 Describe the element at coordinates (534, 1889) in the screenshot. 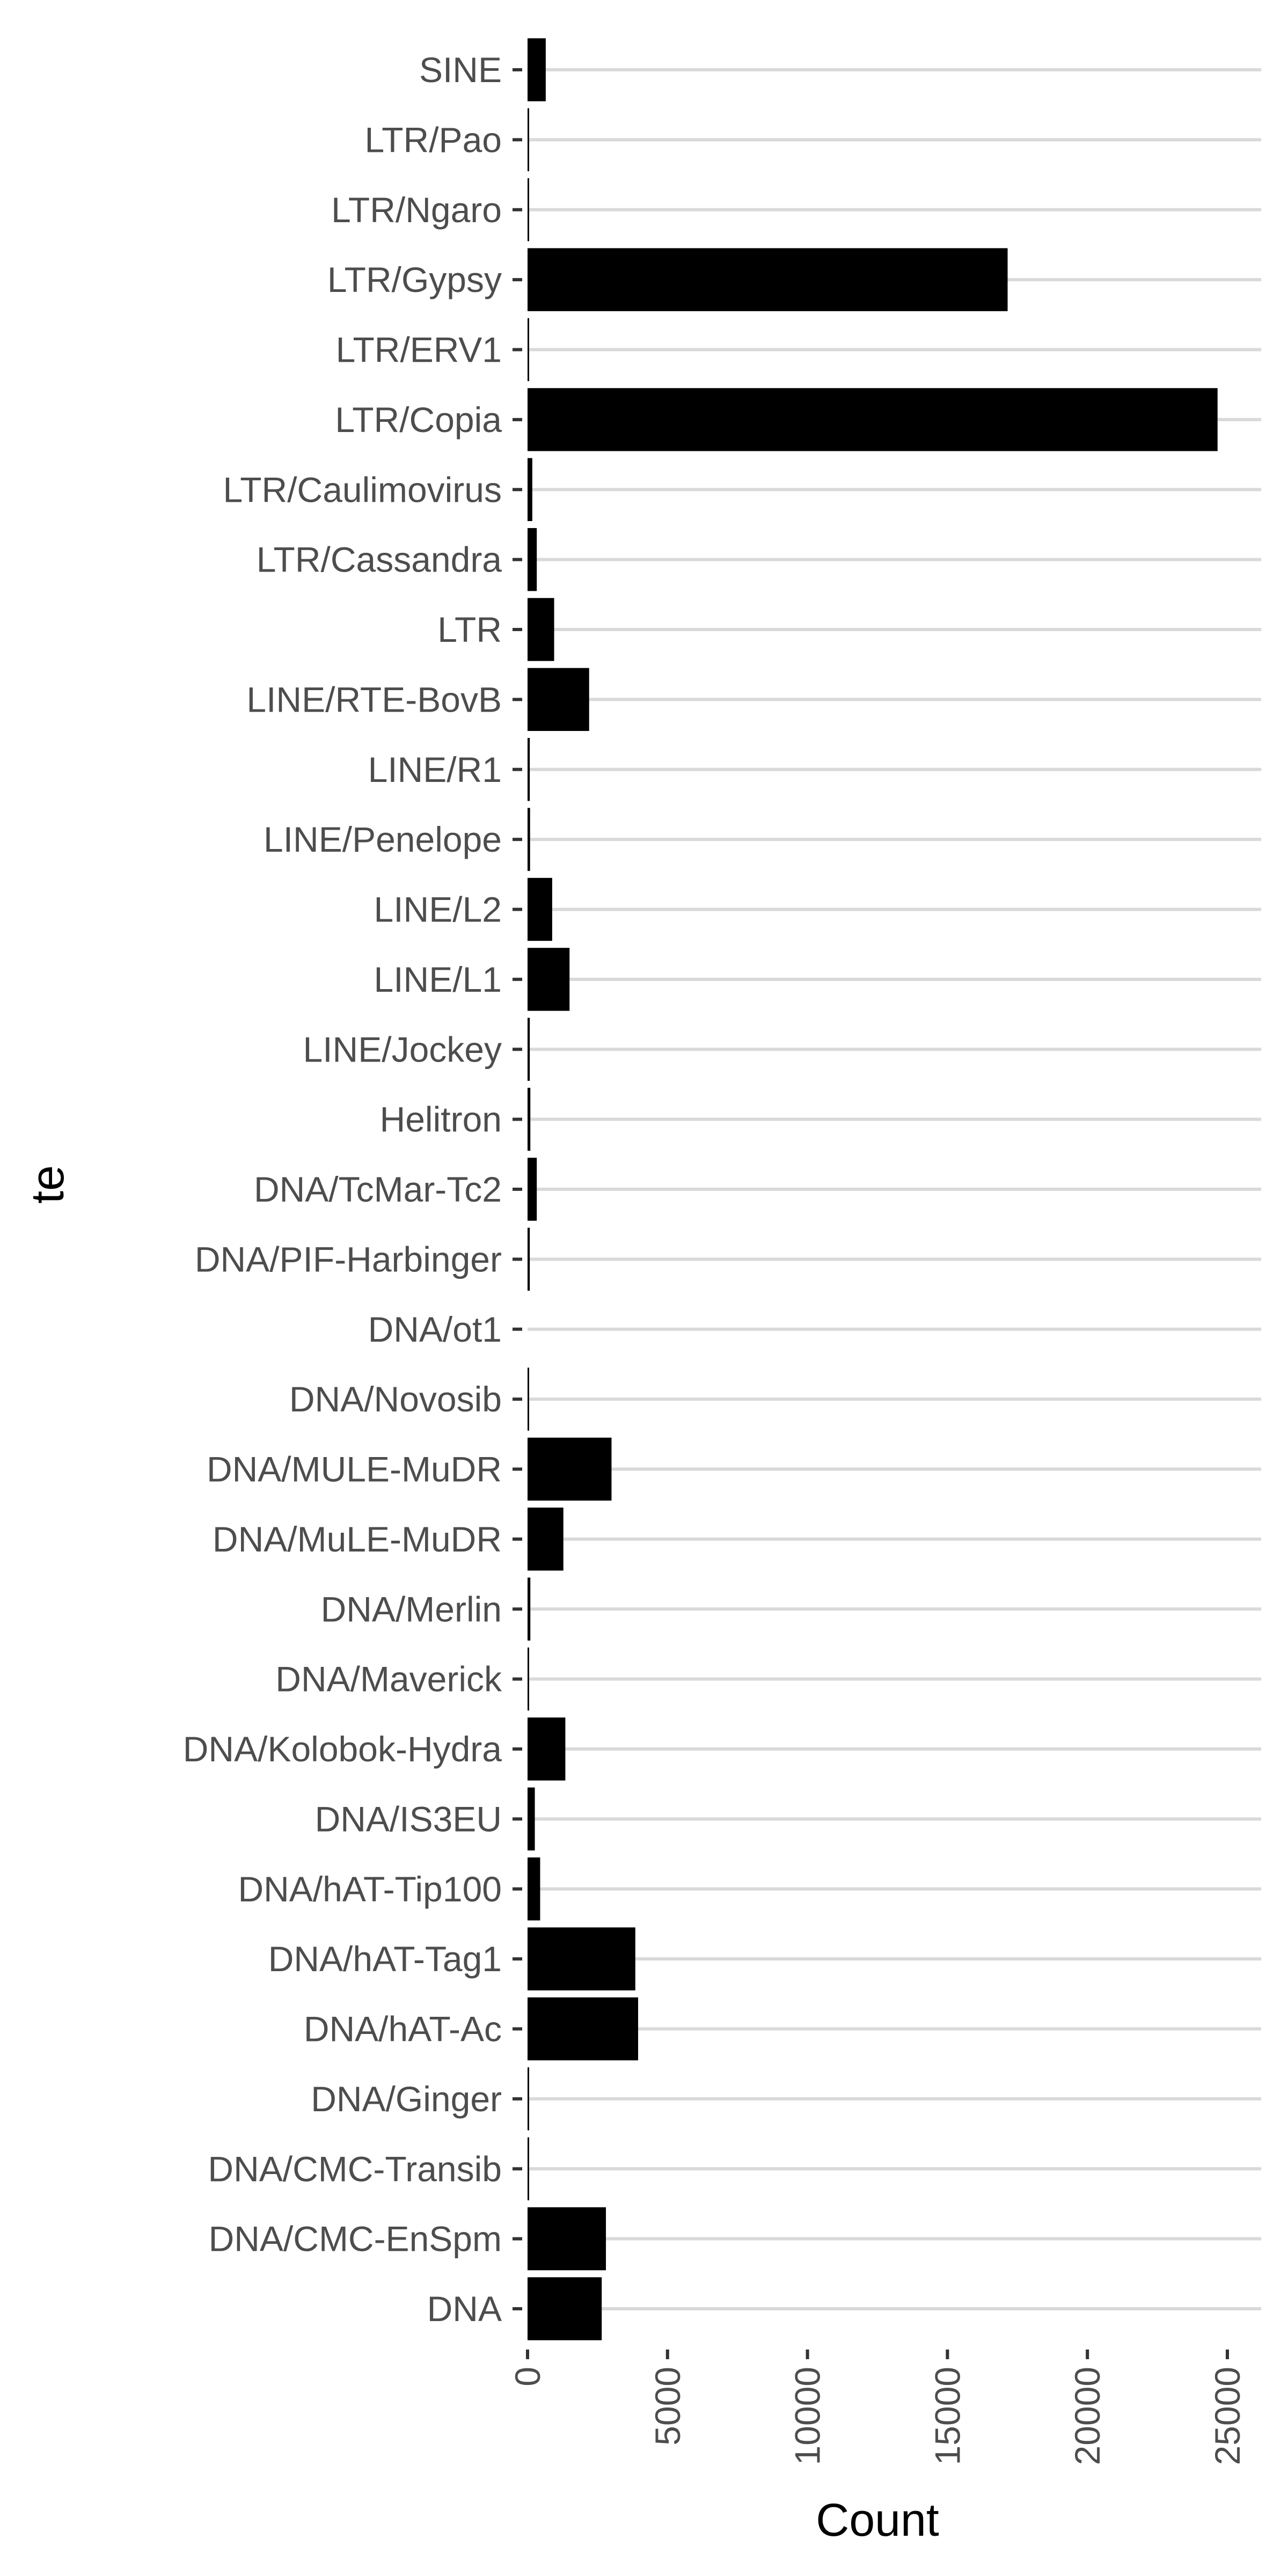

I see `bar-dna-hat-tip100` at that location.